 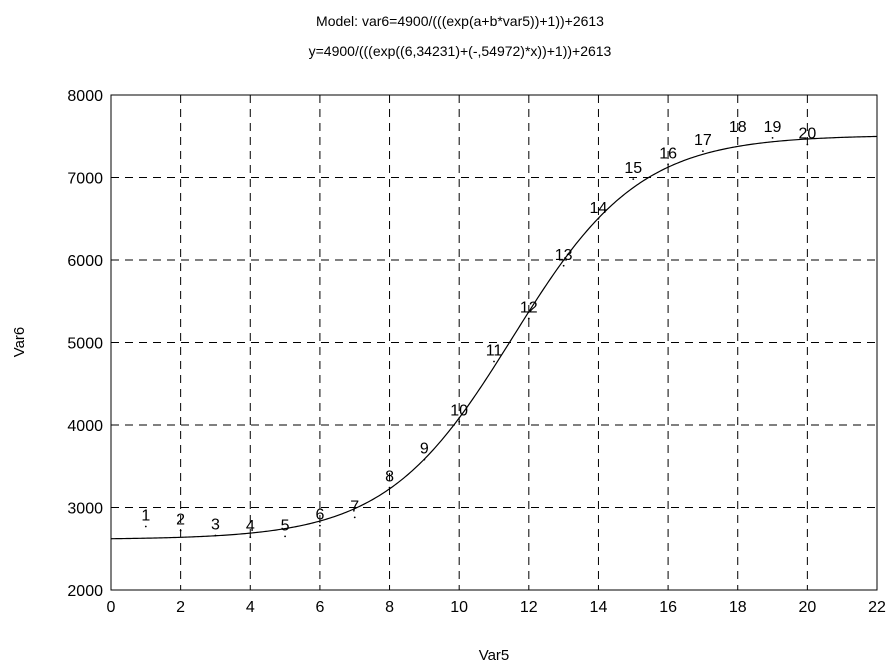 I want to click on x-axis-label: Var5, so click(x=494, y=655).